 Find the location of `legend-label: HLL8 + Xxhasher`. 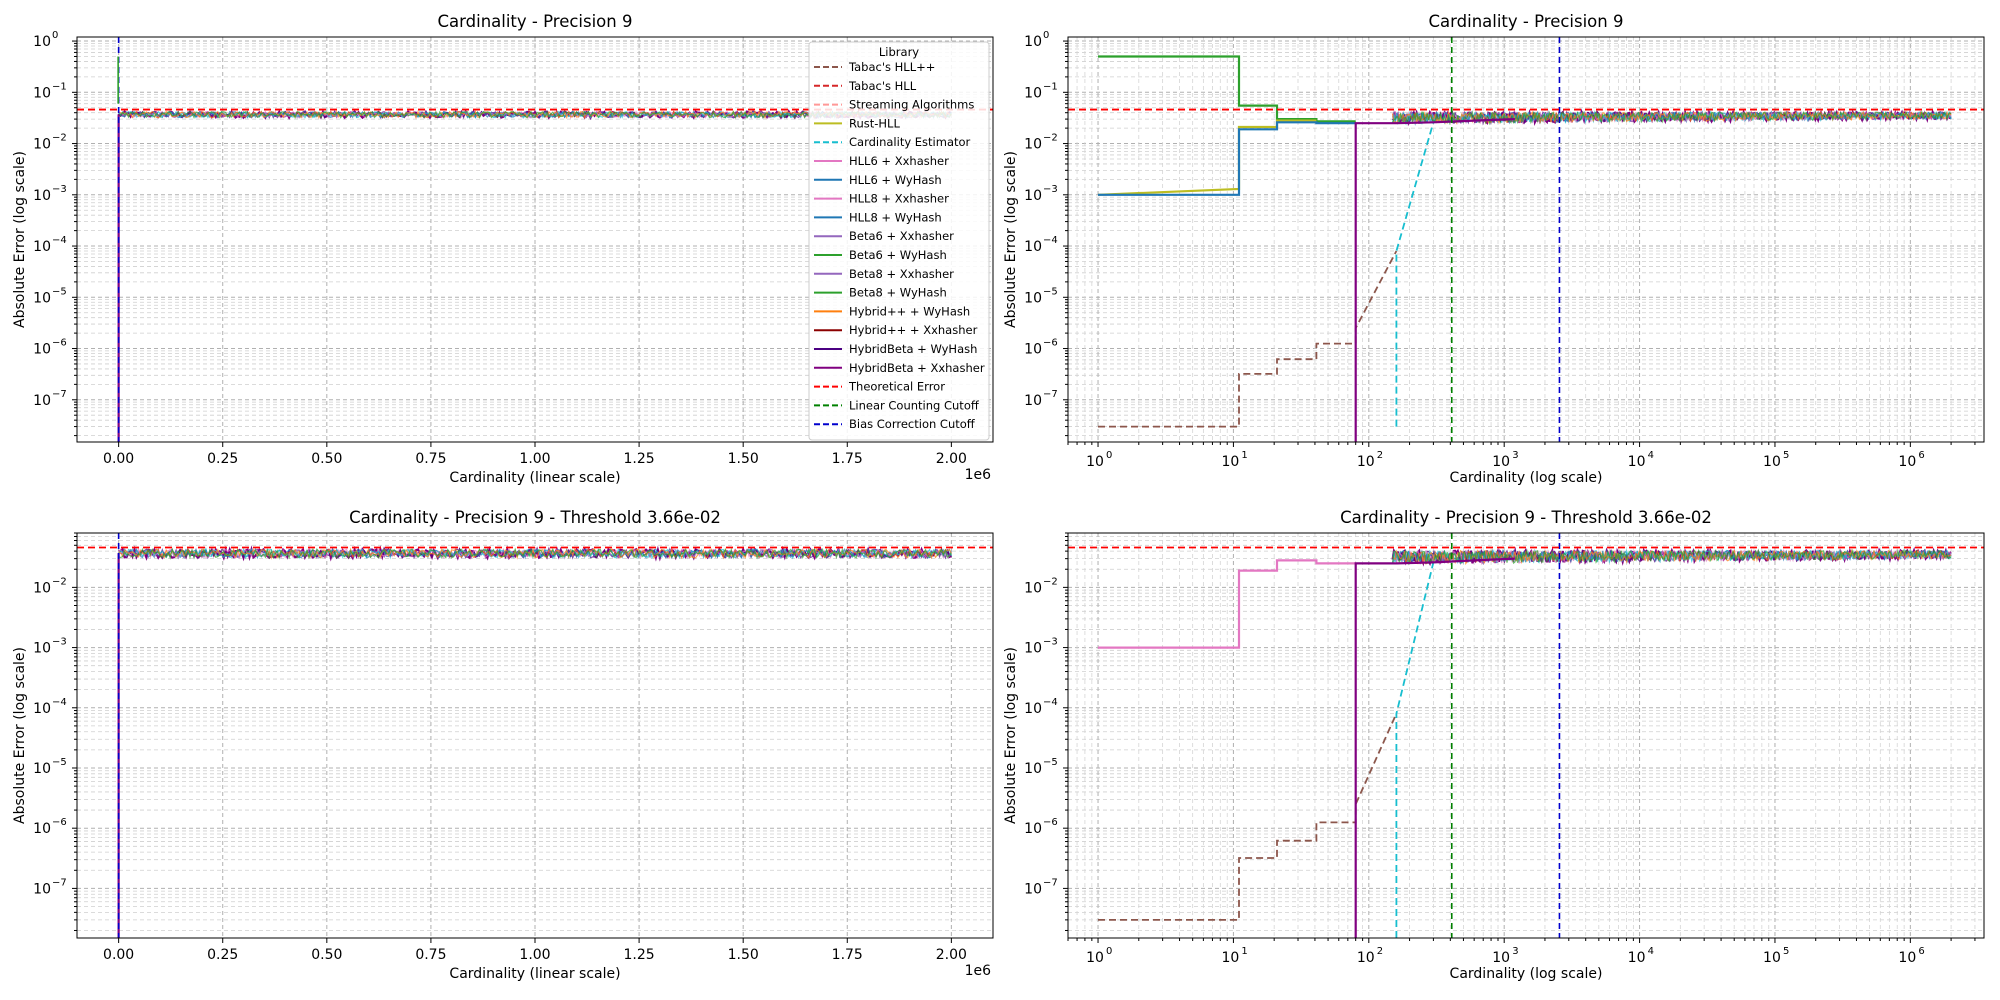

legend-label: HLL8 + Xxhasher is located at coordinates (899, 199).